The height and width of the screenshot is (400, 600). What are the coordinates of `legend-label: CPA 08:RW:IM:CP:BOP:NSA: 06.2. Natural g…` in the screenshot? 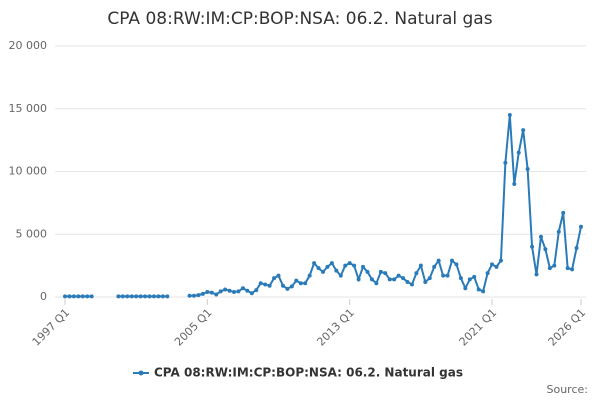 It's located at (308, 373).